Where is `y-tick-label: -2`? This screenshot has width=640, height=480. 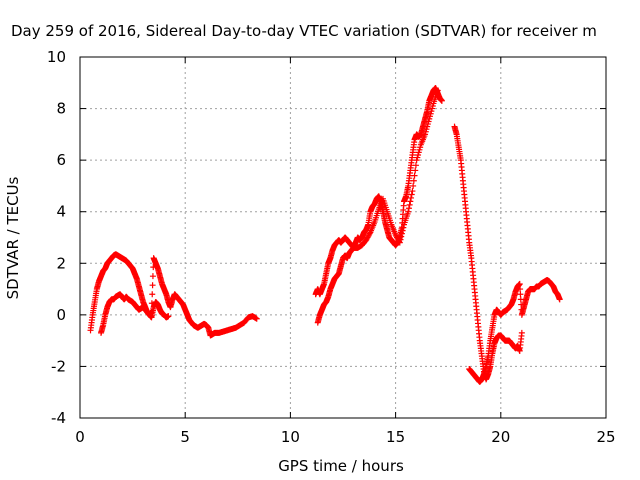 y-tick-label: -2 is located at coordinates (58, 366).